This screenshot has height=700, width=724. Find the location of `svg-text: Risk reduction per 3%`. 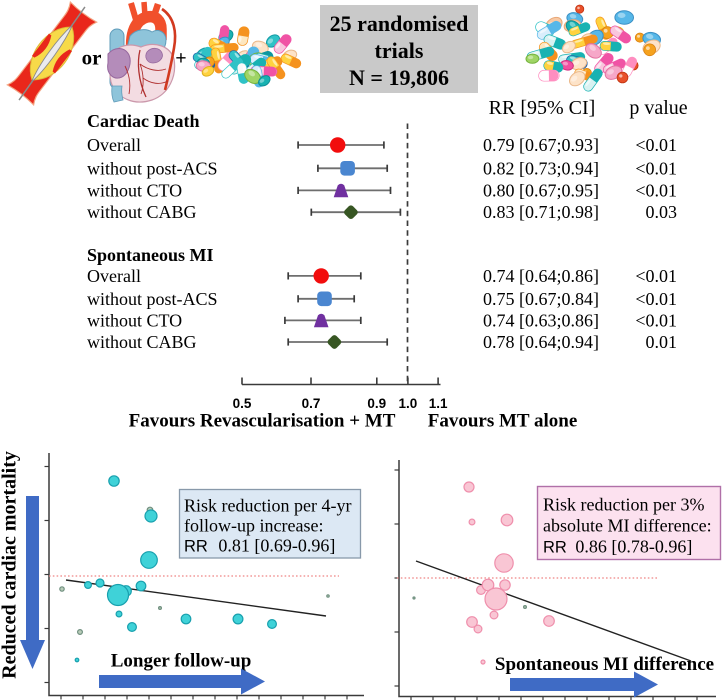

svg-text: Risk reduction per 3% is located at coordinates (623, 505).